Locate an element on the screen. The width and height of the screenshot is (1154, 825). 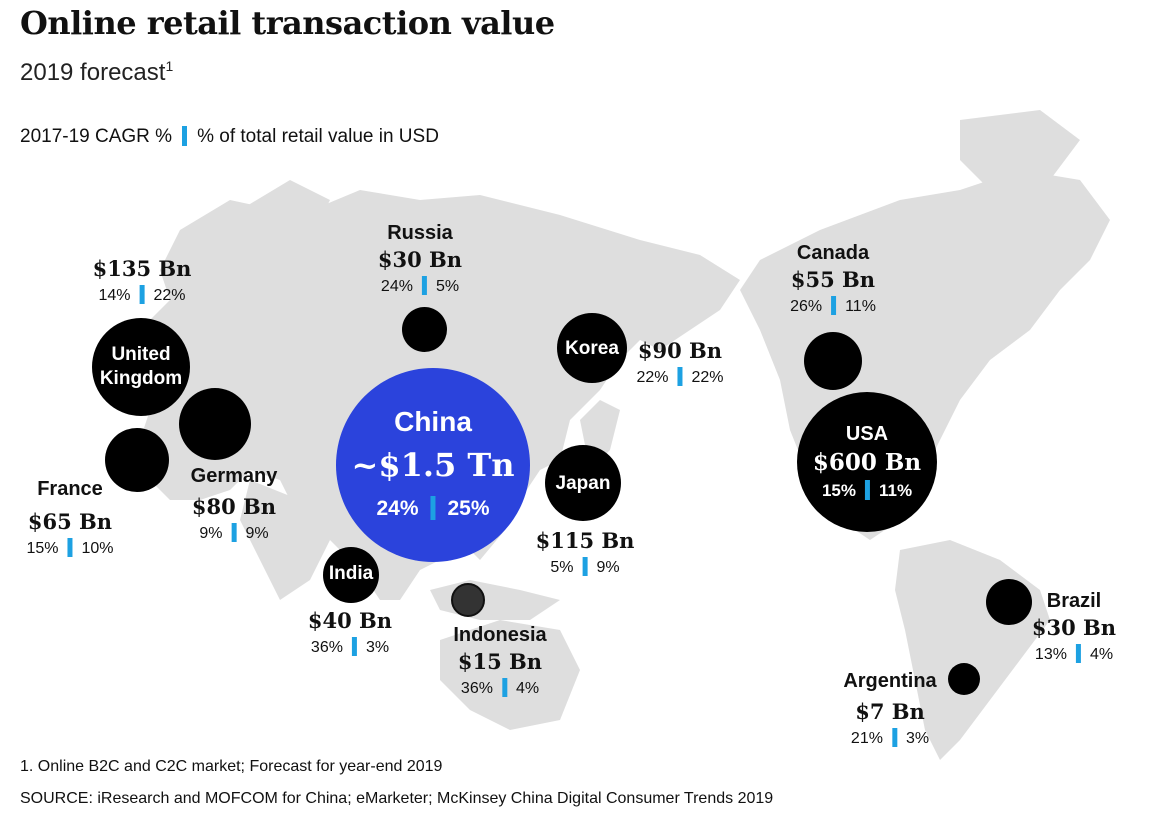
argentina-cagr: 21% is located at coordinates (866, 738).